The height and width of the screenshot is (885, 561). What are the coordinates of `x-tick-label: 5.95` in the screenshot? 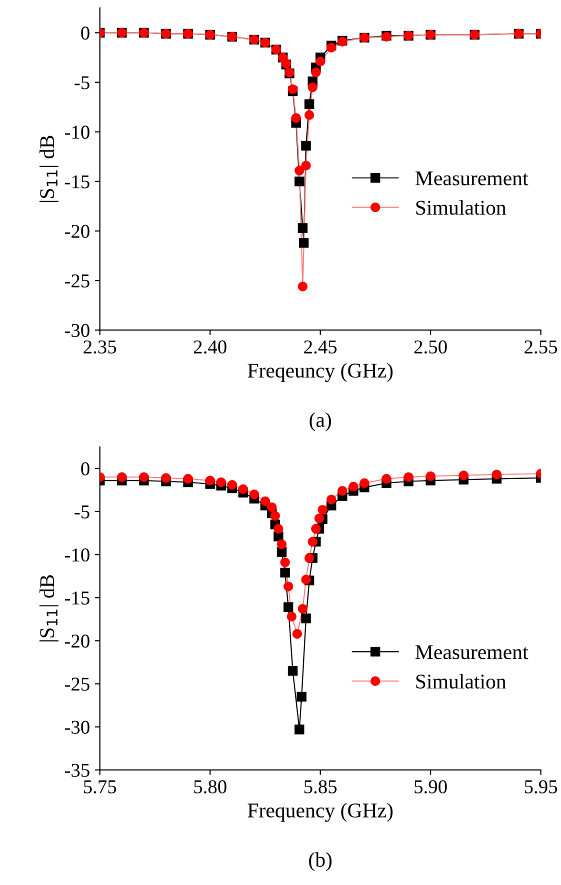 It's located at (541, 787).